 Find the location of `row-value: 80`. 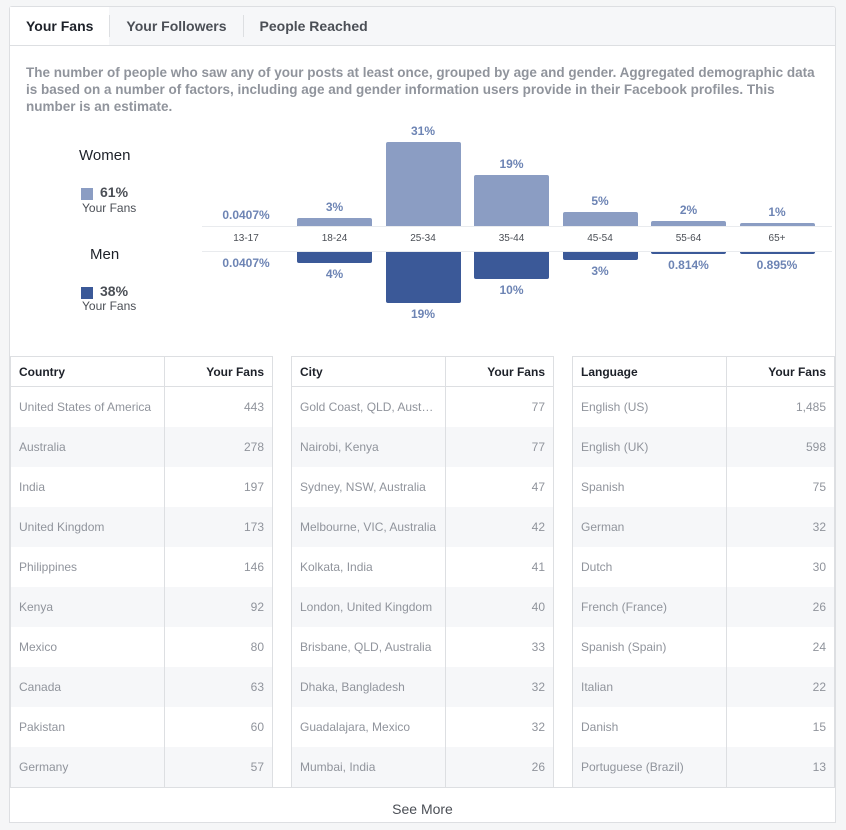

row-value: 80 is located at coordinates (257, 647).